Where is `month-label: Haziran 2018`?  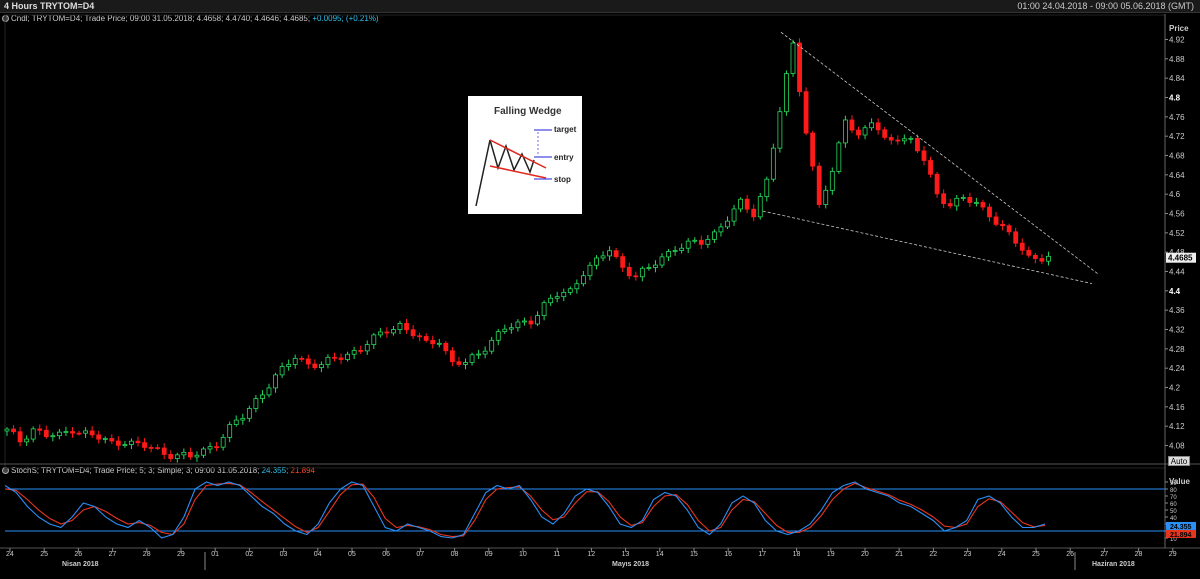
month-label: Haziran 2018 is located at coordinates (1113, 564).